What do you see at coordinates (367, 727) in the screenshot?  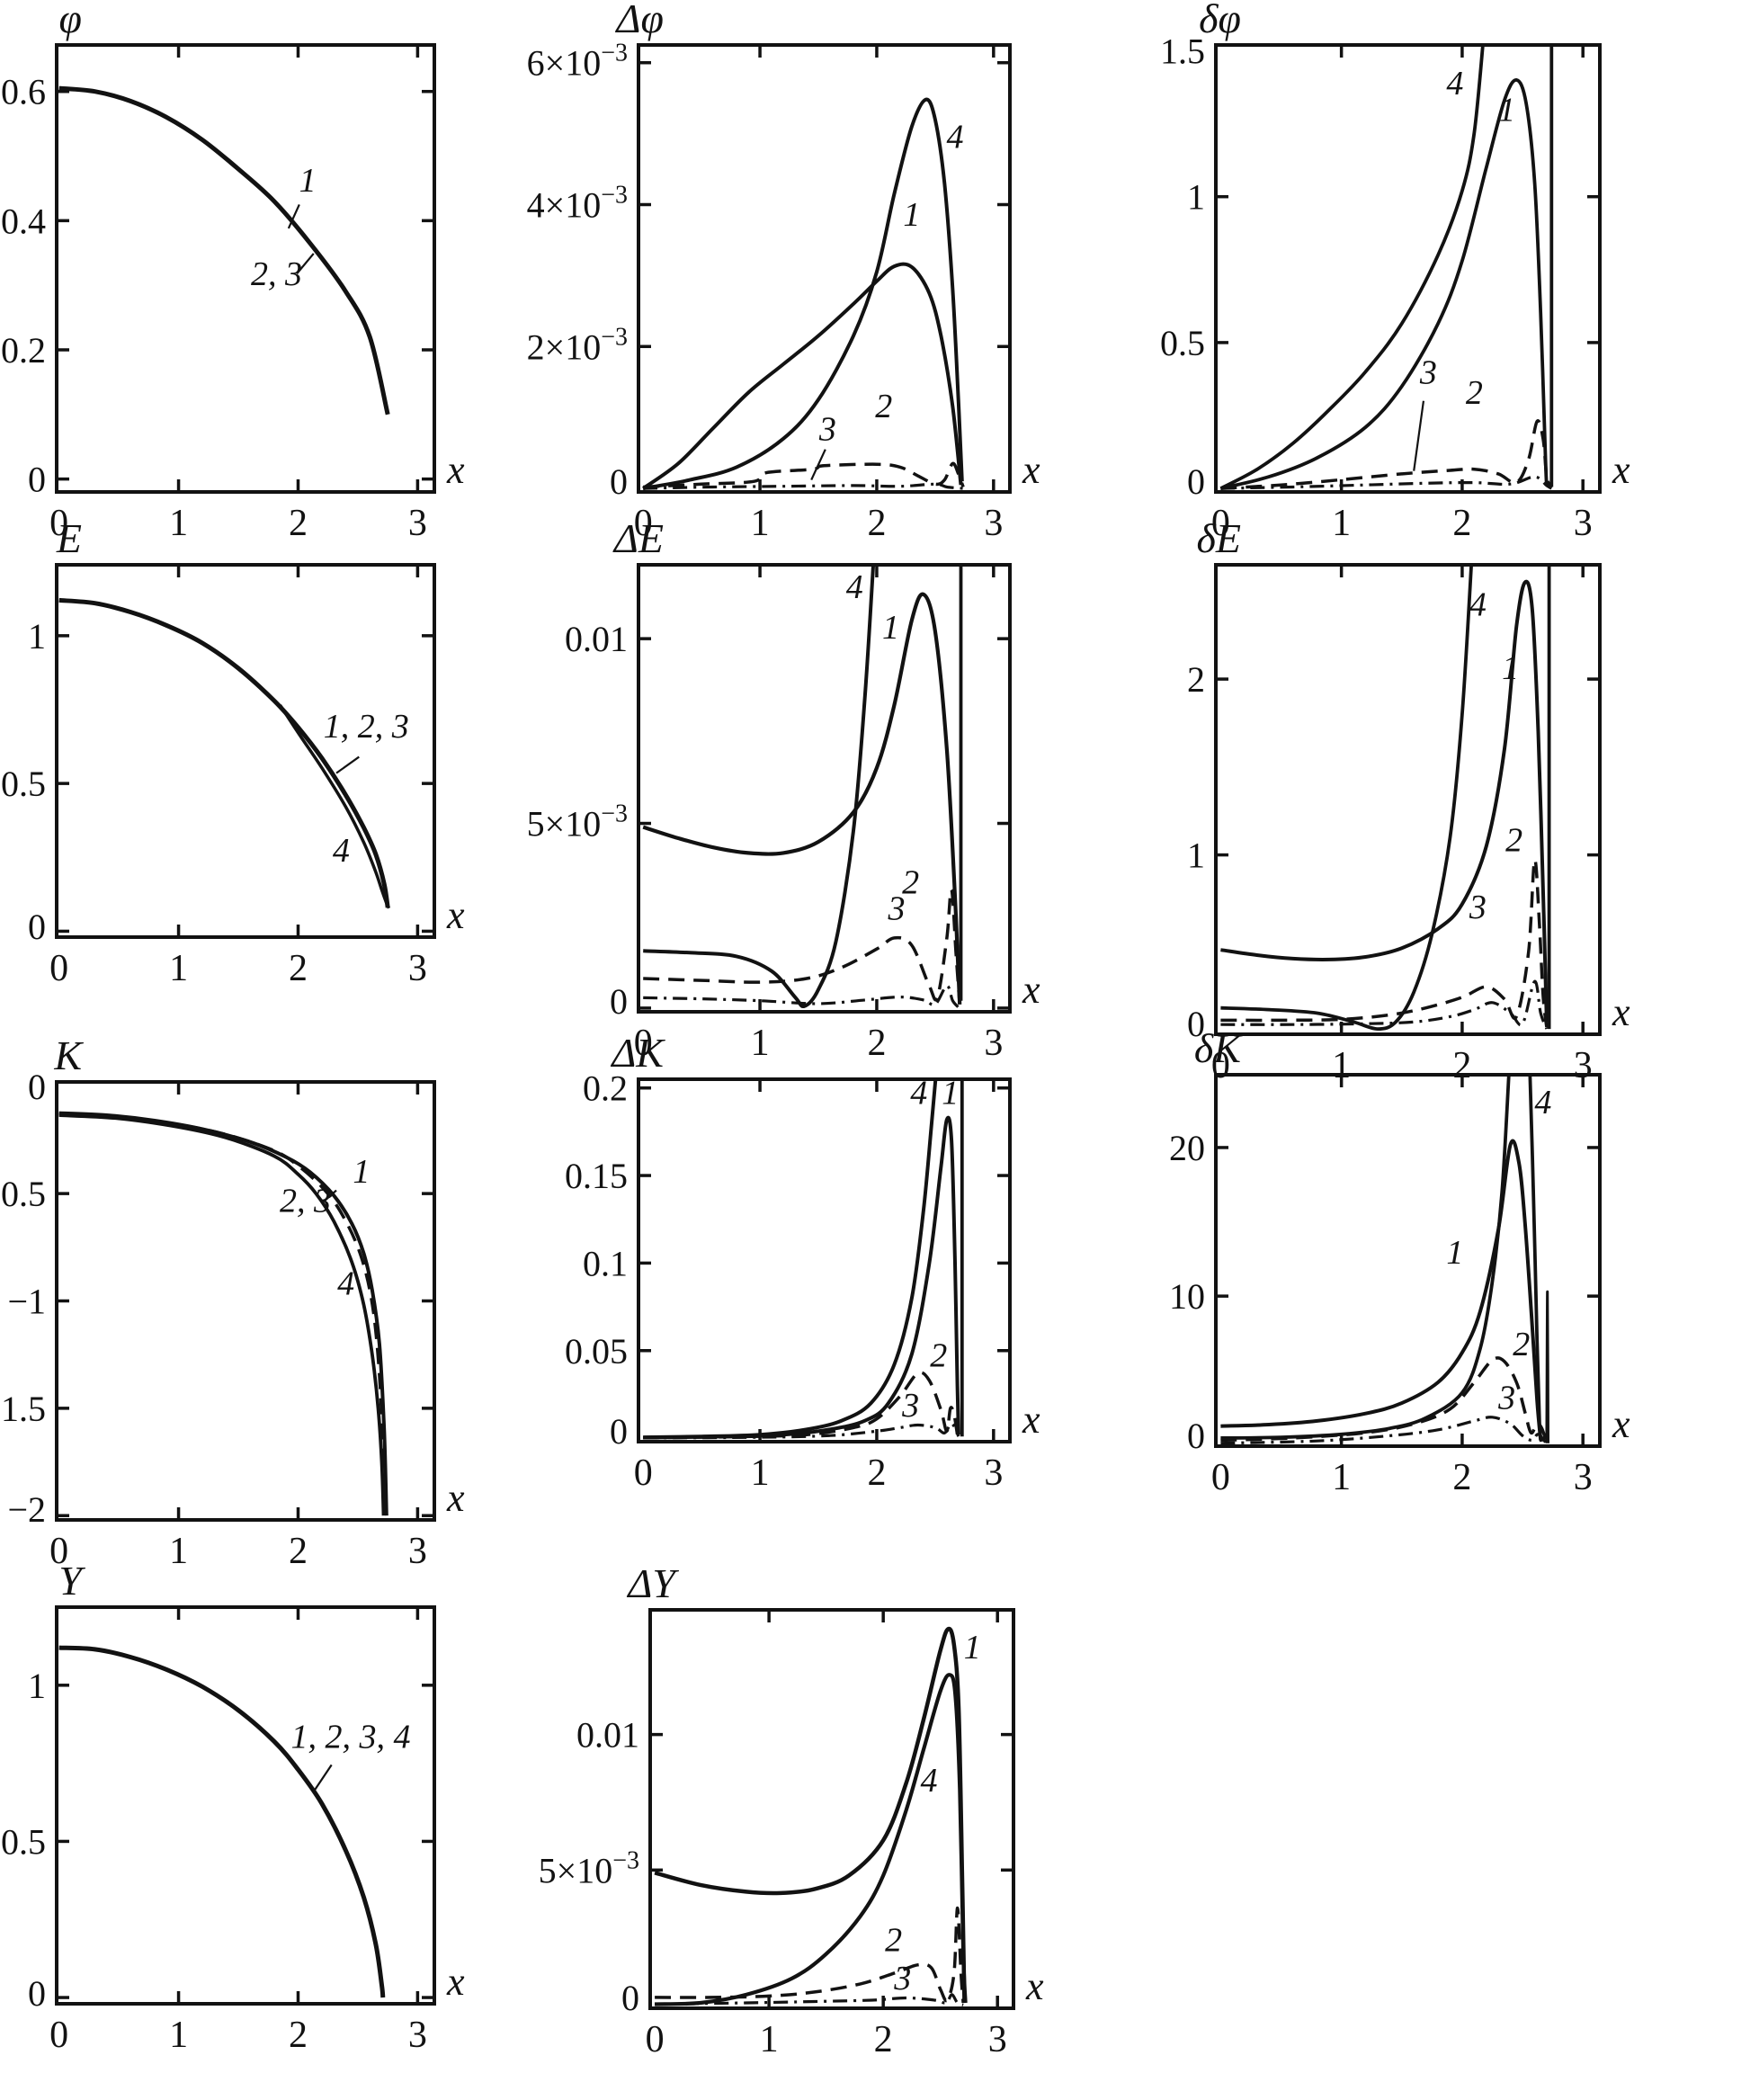 I see `curve-label-1-2-3: 1, 2, 3` at bounding box center [367, 727].